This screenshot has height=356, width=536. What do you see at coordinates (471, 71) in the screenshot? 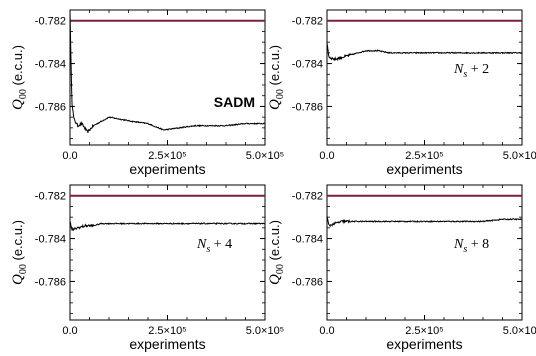
I see `panel-annotation: Ns + 2` at bounding box center [471, 71].